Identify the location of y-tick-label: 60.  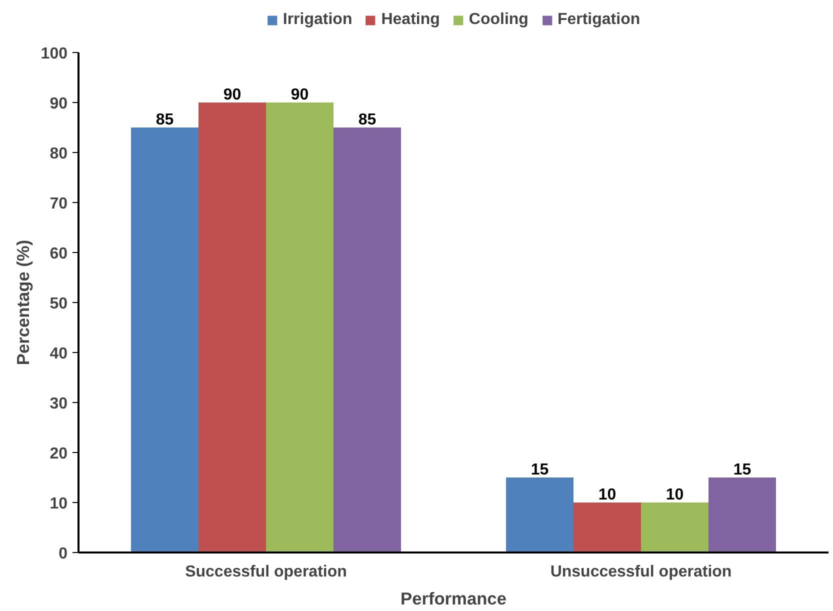
(59, 254).